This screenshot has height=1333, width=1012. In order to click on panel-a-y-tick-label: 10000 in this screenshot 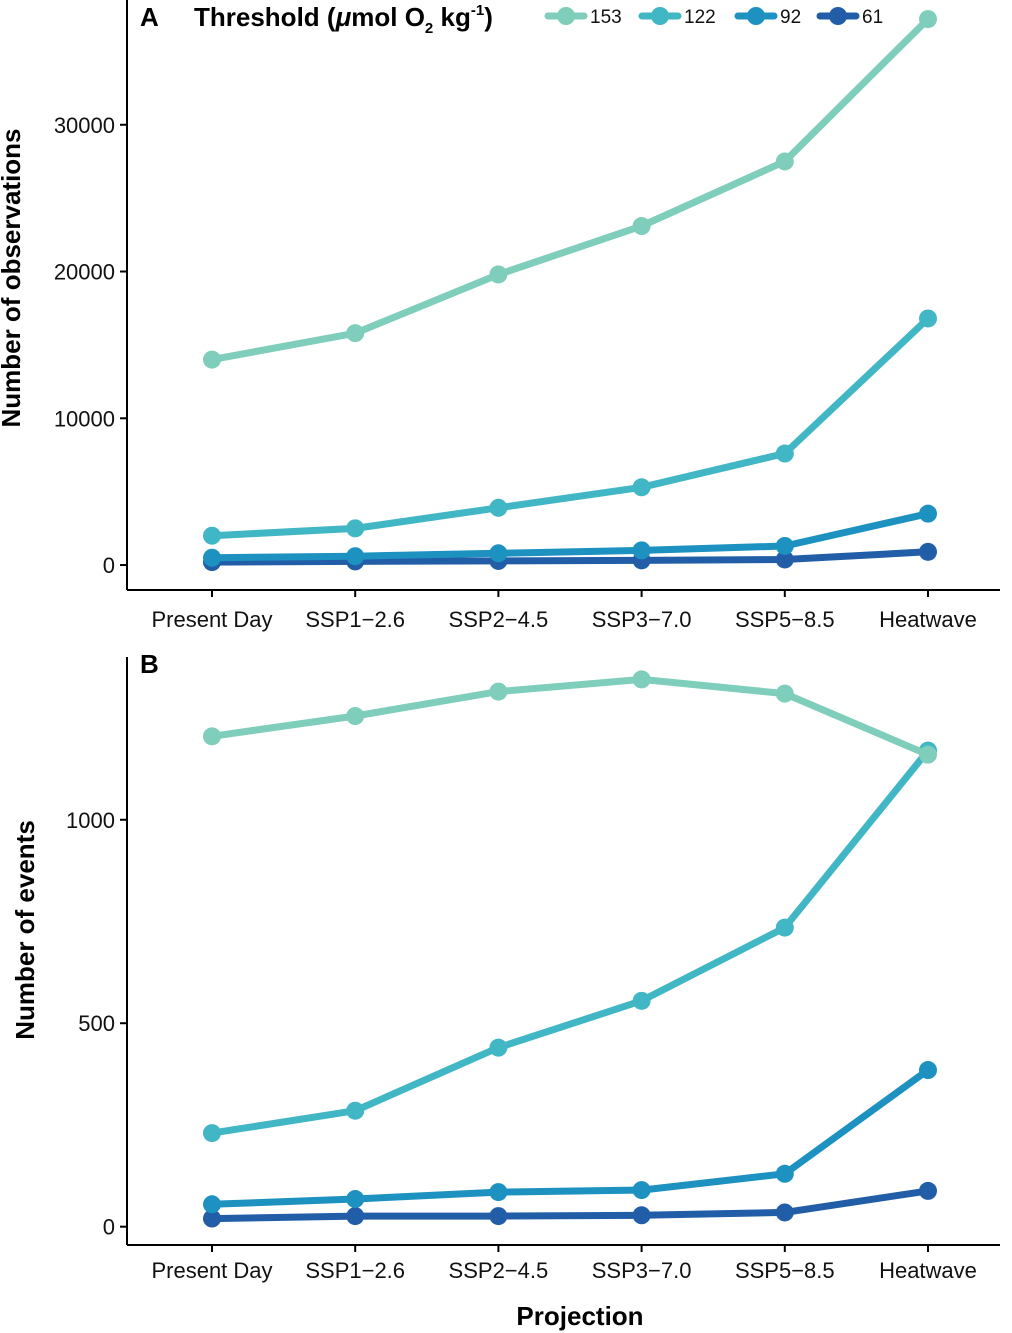, I will do `click(84, 418)`.